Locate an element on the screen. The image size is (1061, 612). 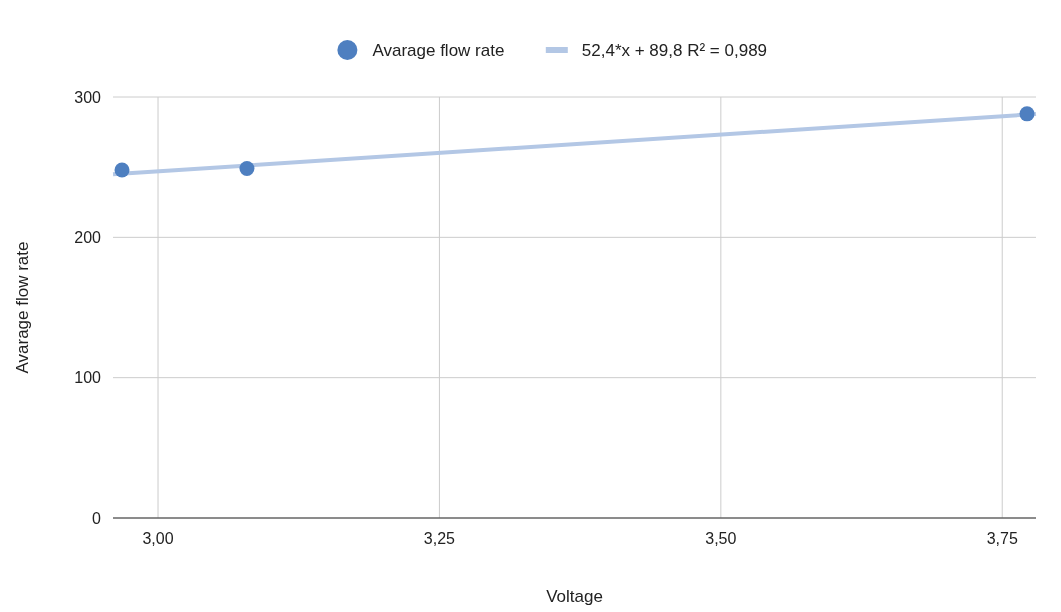
y-axis-title: Avarage flow rate is located at coordinates (22, 307).